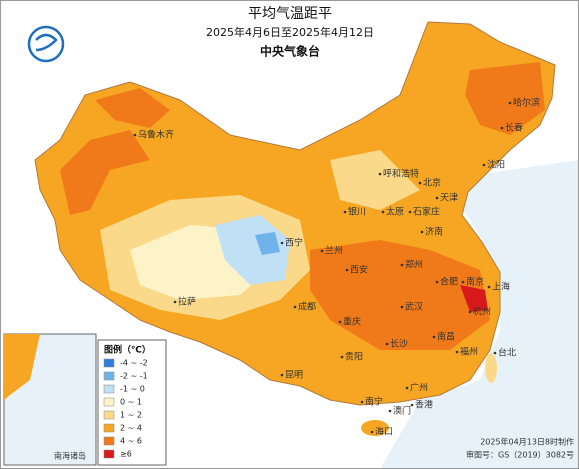  What do you see at coordinates (334, 251) in the screenshot?
I see `city-label: 兰州` at bounding box center [334, 251].